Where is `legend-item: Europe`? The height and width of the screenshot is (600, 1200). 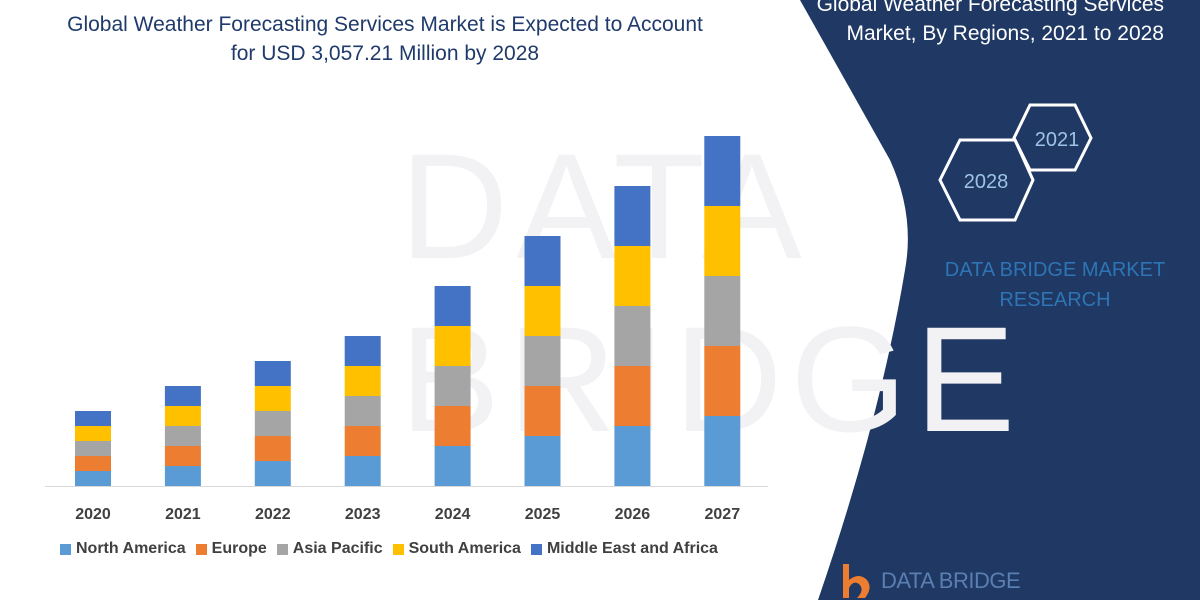 legend-item: Europe is located at coordinates (231, 549).